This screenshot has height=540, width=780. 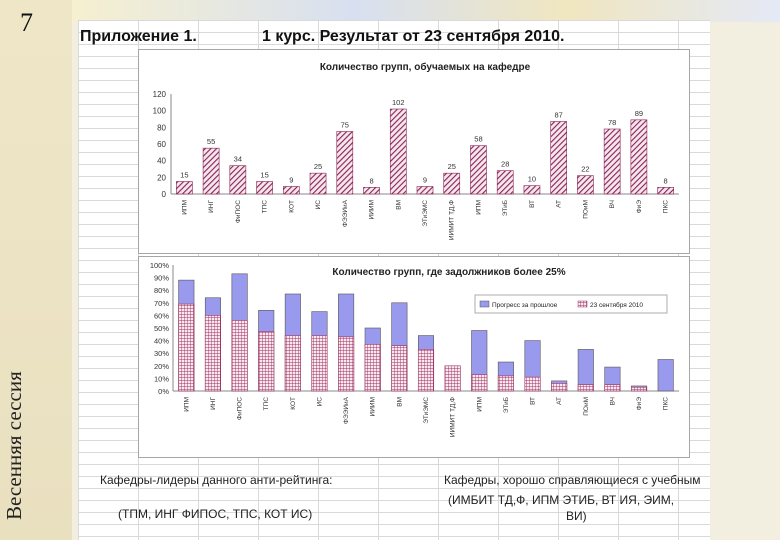 What do you see at coordinates (452, 220) in the screenshot?
I see `x-tick-label: ИИМИТ ТД,Ф` at bounding box center [452, 220].